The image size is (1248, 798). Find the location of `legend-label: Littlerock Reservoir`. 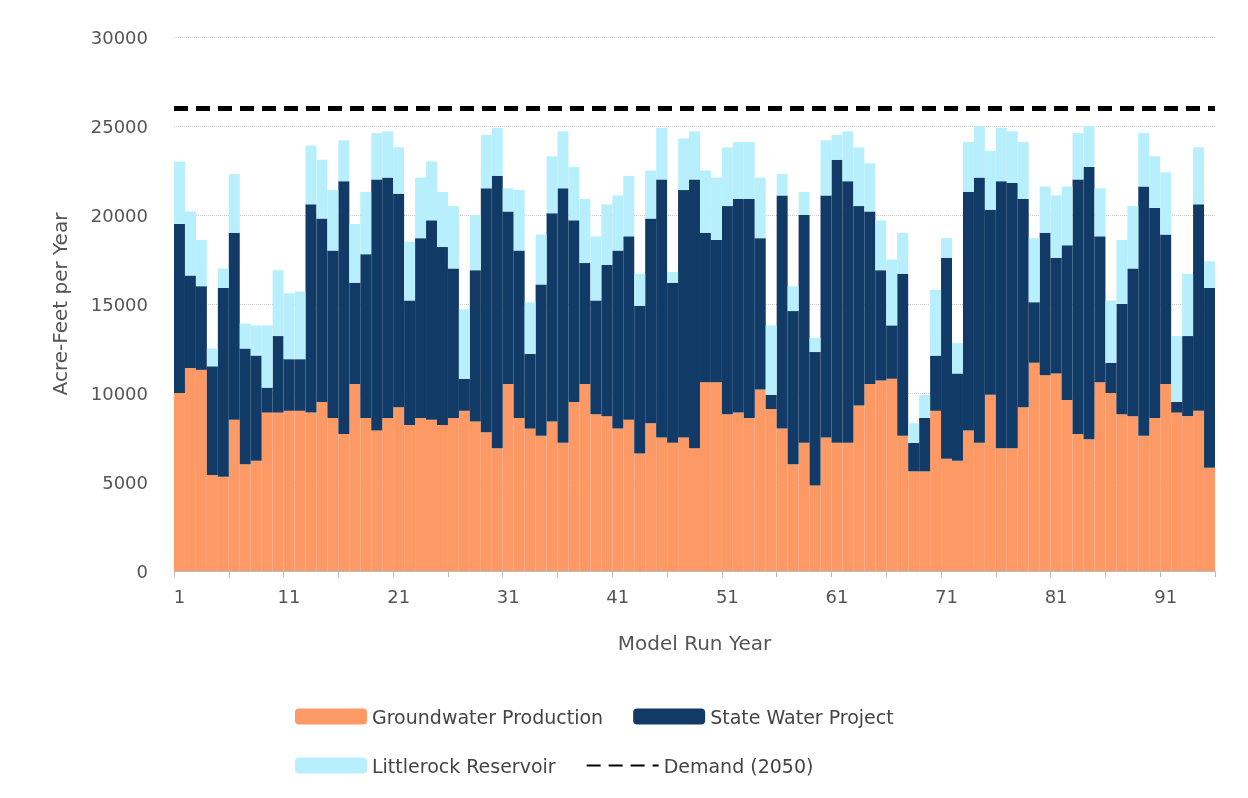

legend-label: Littlerock Reservoir is located at coordinates (464, 765).